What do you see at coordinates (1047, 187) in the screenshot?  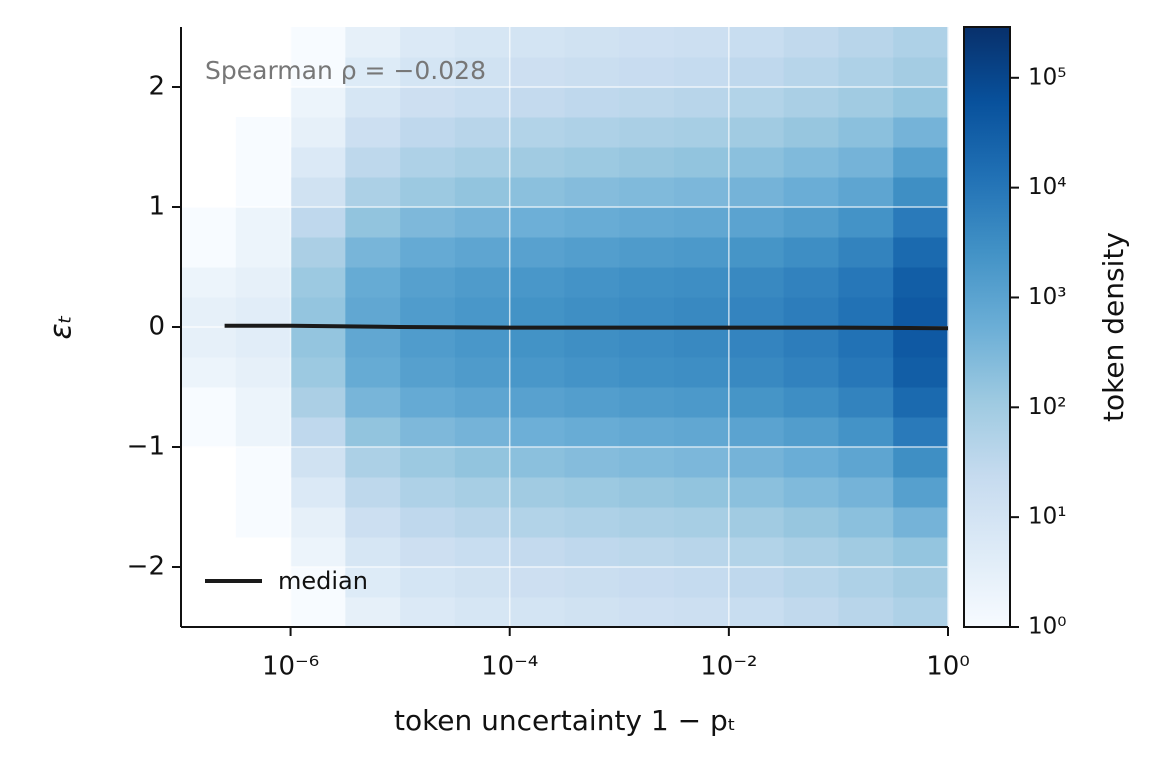 I see `colorbar-tick-label: 10⁴` at bounding box center [1047, 187].